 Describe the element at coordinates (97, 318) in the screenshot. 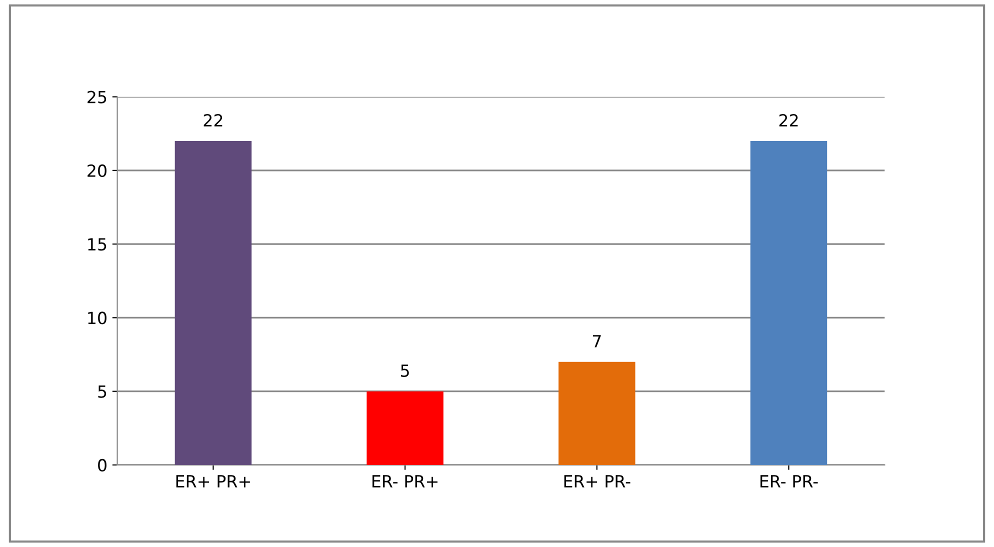

I see `y-tick-label: 10` at that location.